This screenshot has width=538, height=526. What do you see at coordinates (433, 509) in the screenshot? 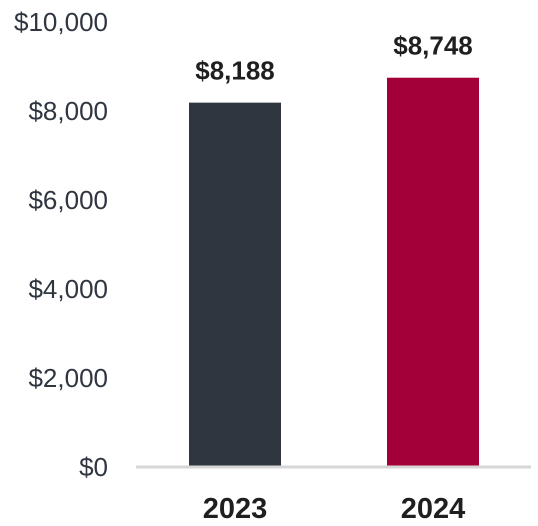
I see `x-category-label: 2024` at bounding box center [433, 509].